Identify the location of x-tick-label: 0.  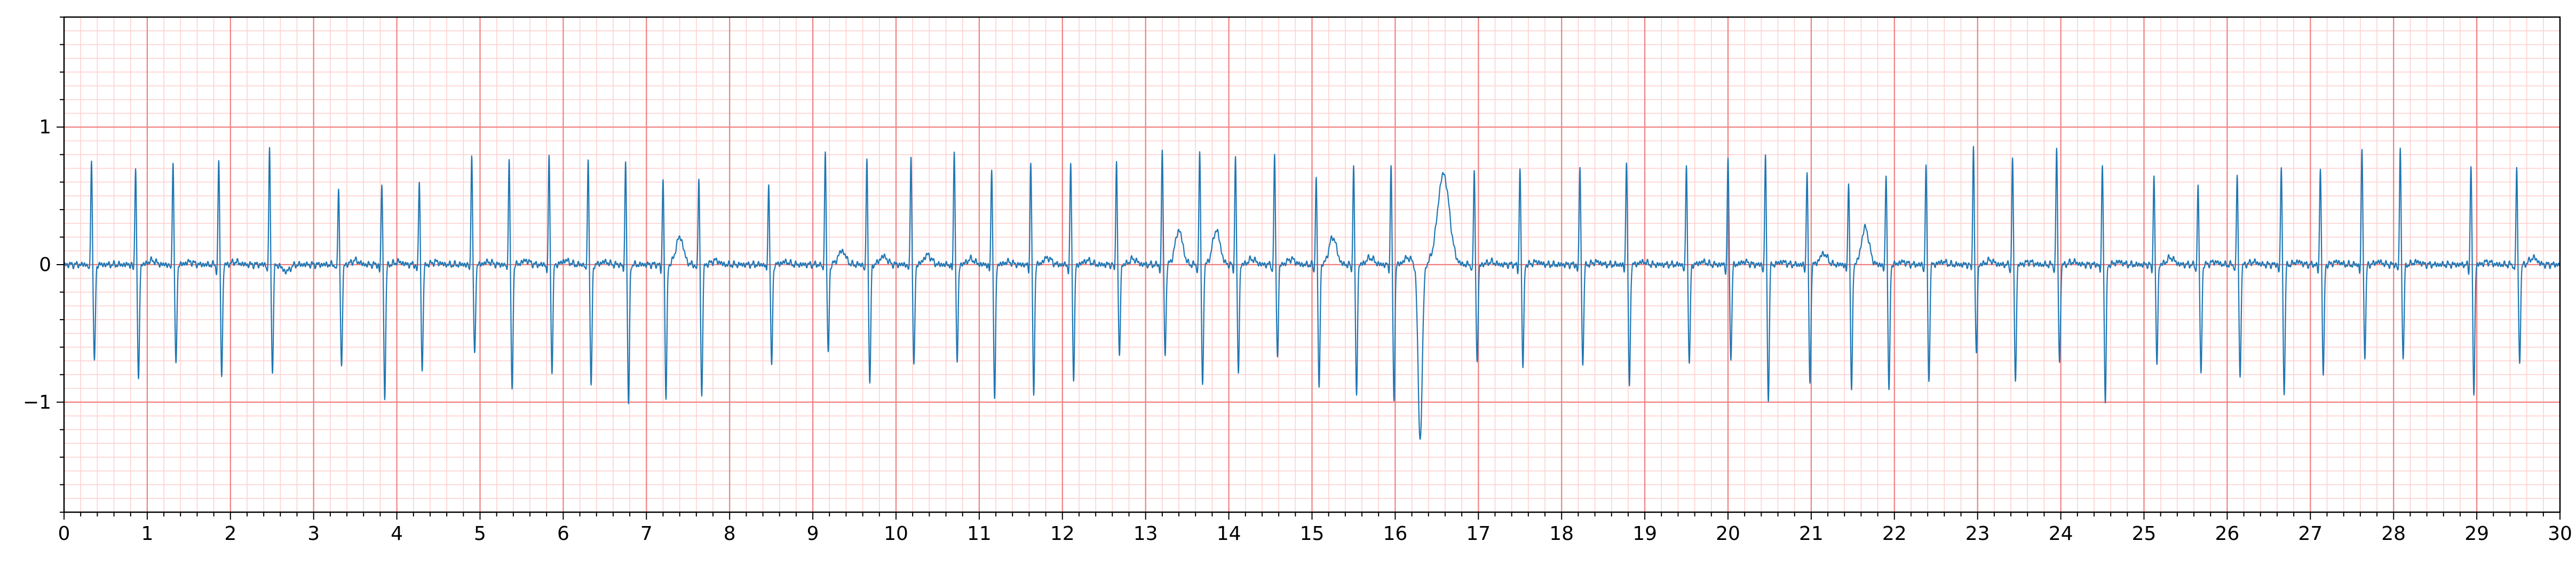
(64, 534).